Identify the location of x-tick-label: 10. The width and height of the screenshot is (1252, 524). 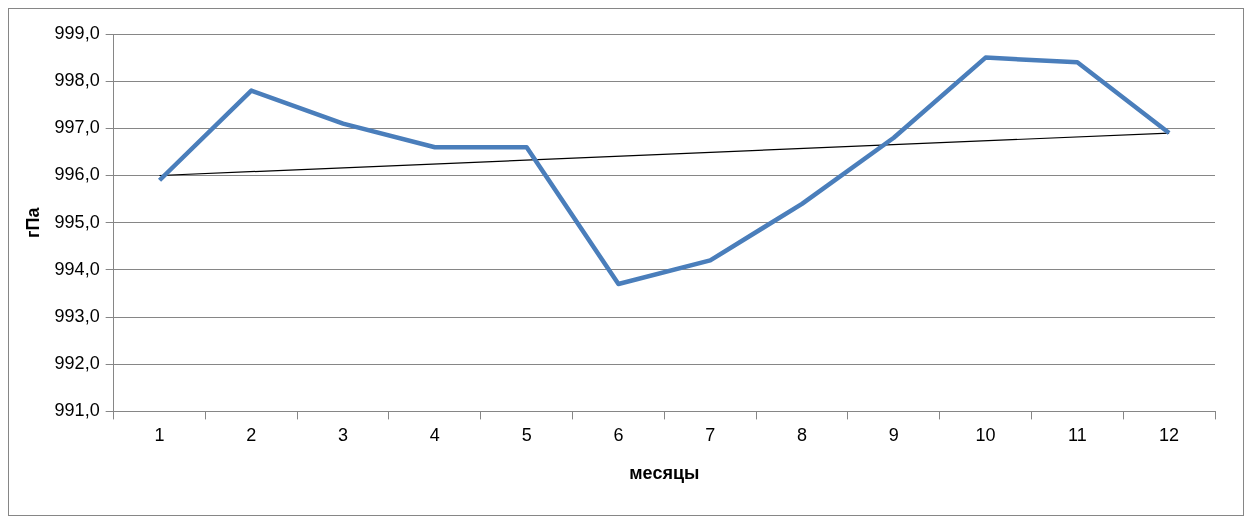
(985, 435).